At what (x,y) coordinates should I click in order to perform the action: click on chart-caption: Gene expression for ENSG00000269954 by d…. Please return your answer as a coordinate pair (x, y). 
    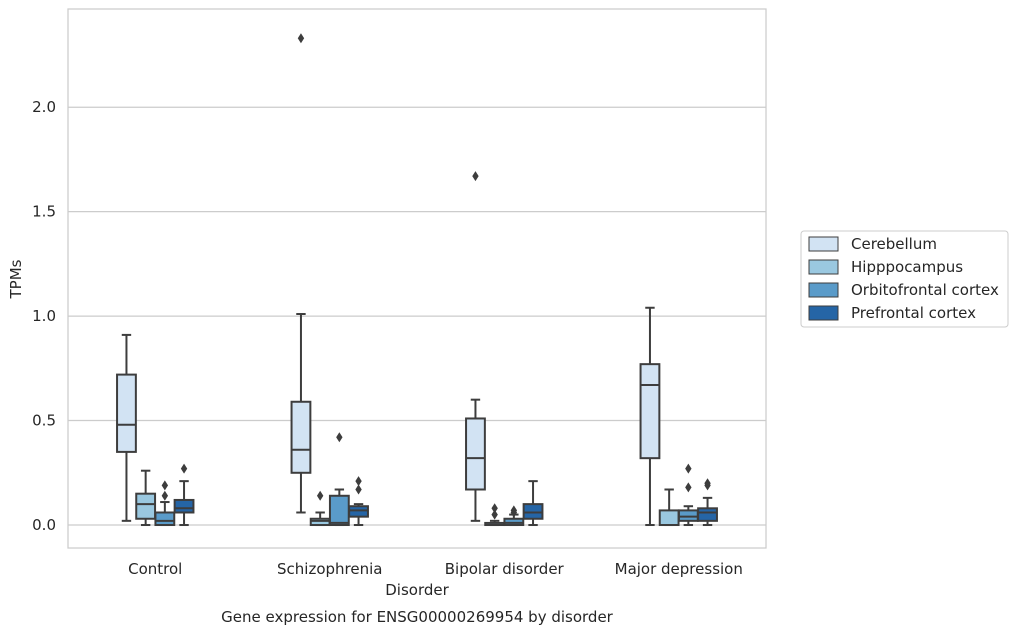
    Looking at the image, I should click on (417, 617).